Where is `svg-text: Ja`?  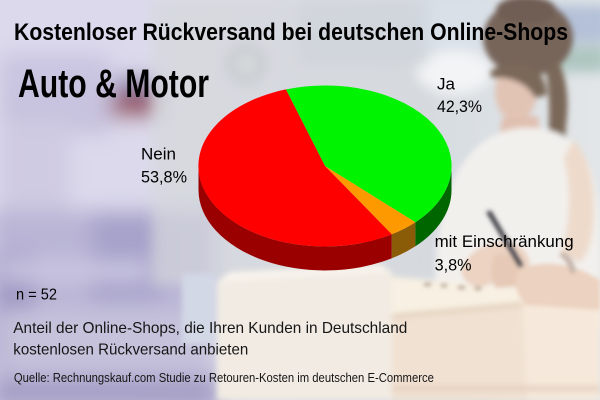
svg-text: Ja is located at coordinates (446, 83).